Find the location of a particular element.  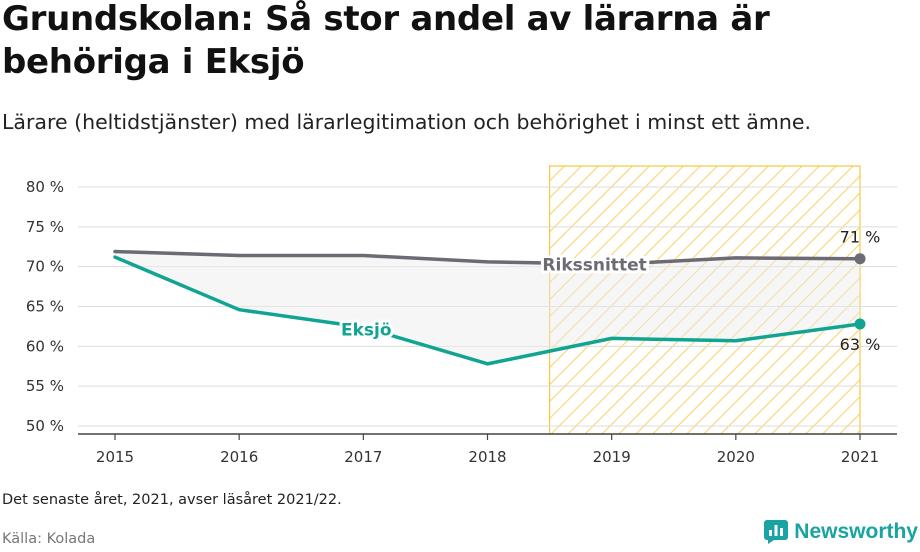

rikssnittet-series-label-halo: Rikssnittet is located at coordinates (594, 265).